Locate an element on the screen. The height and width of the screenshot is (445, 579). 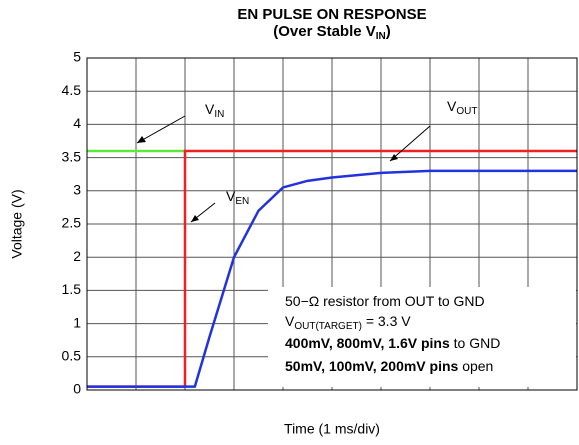
series-label-sub: EN is located at coordinates (242, 201).